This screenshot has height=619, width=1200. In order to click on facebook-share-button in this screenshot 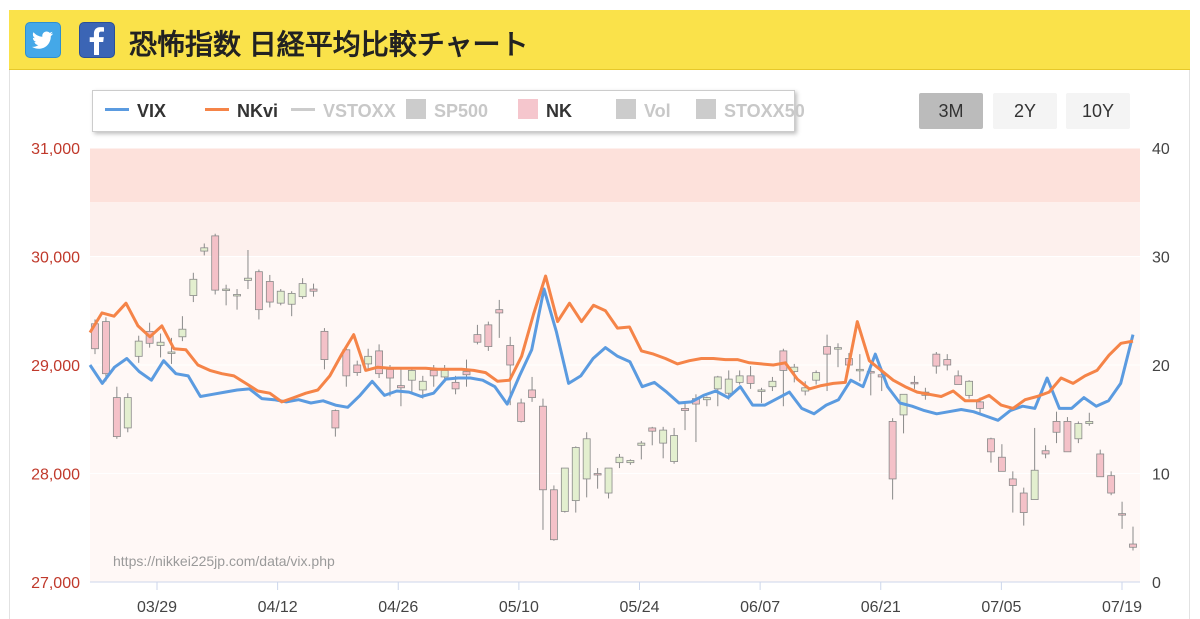, I will do `click(97, 40)`.